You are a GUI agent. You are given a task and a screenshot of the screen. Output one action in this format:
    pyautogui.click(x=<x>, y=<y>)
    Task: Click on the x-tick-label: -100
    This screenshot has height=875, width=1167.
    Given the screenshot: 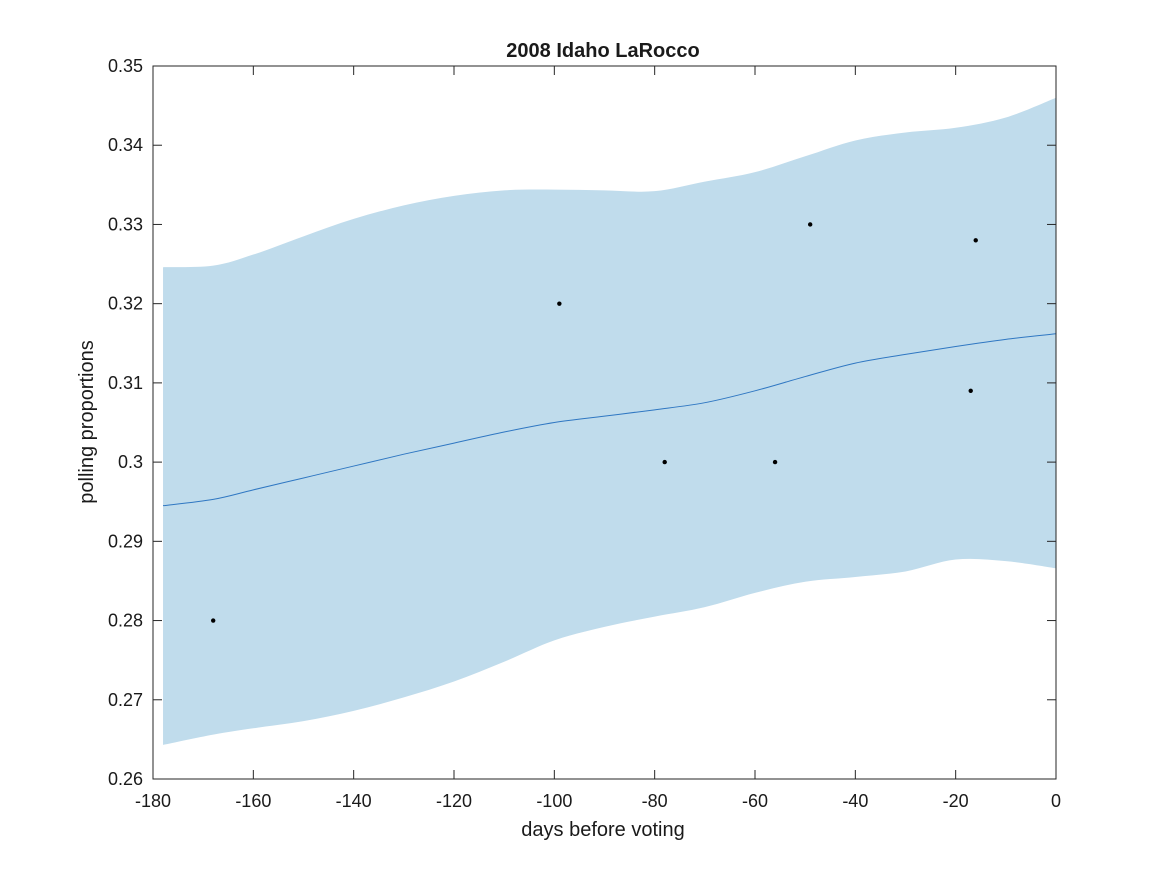 What is the action you would take?
    pyautogui.click(x=554, y=801)
    